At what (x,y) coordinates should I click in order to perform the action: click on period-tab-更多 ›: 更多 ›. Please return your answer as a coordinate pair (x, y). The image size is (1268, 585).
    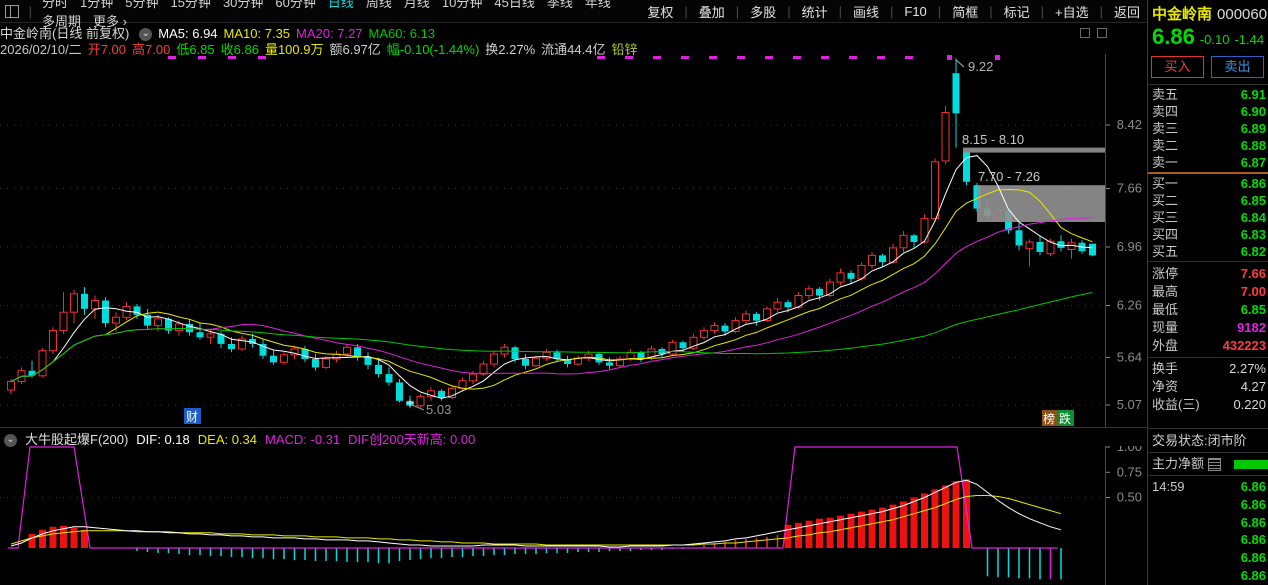
    Looking at the image, I should click on (110, 21).